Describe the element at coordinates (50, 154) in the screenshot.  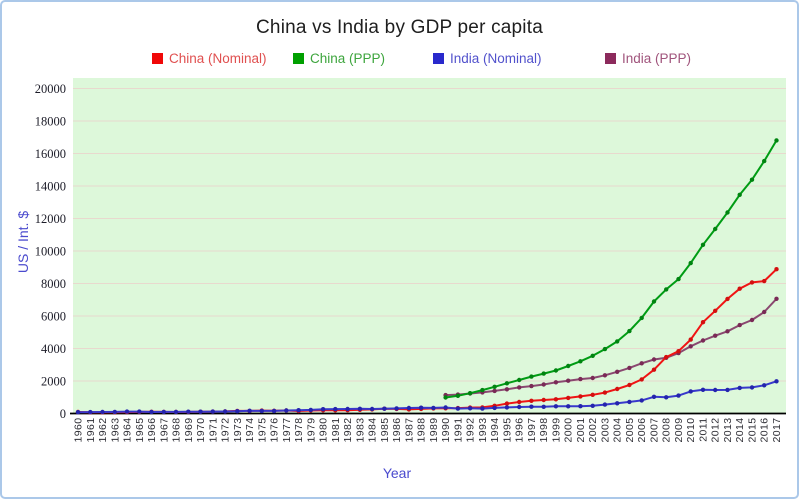
I see `y-tick-label: 16000` at that location.